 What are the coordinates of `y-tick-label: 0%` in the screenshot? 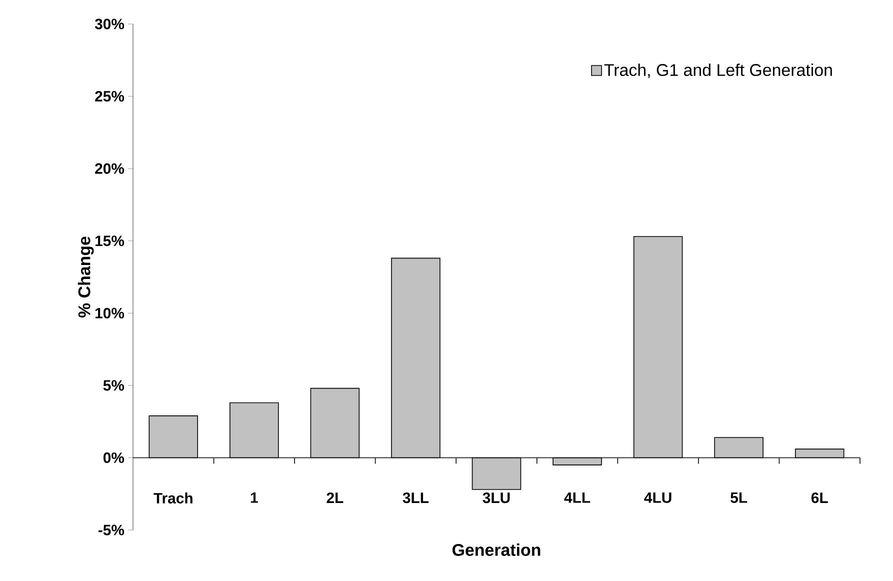 It's located at (113, 457).